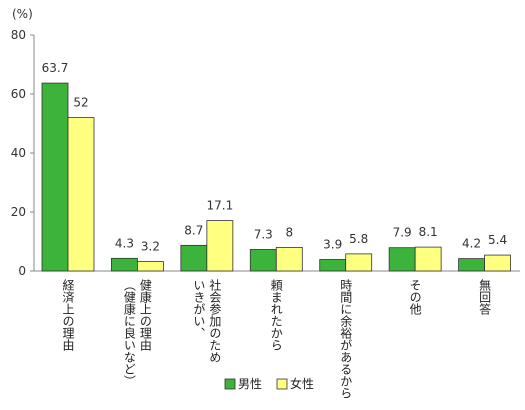 The height and width of the screenshot is (410, 525). What do you see at coordinates (282, 384) in the screenshot?
I see `legend-swatch-female` at bounding box center [282, 384].